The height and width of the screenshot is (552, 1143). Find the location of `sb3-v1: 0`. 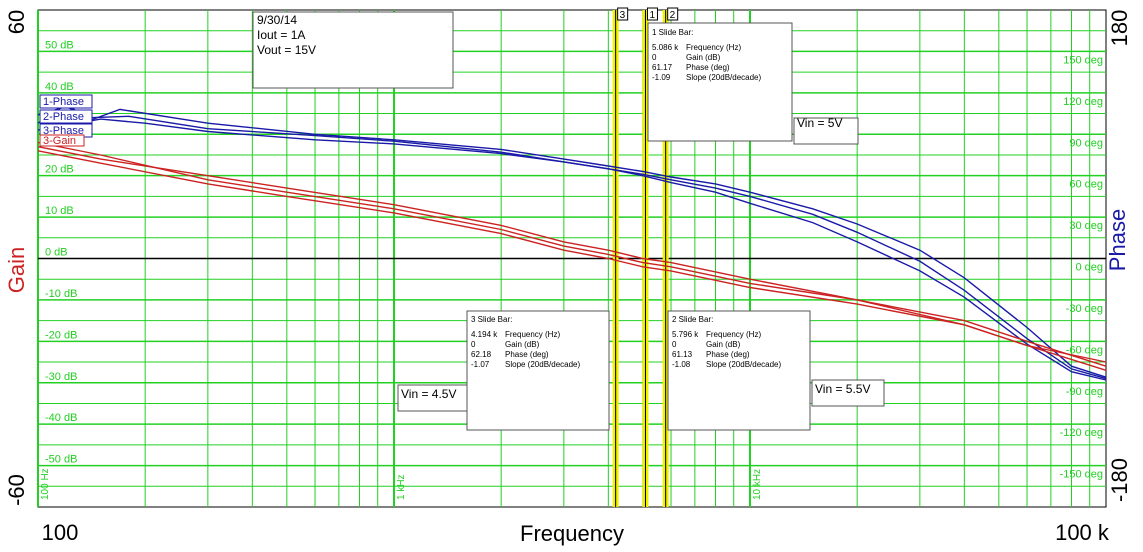

sb3-v1: 0 is located at coordinates (473, 344).